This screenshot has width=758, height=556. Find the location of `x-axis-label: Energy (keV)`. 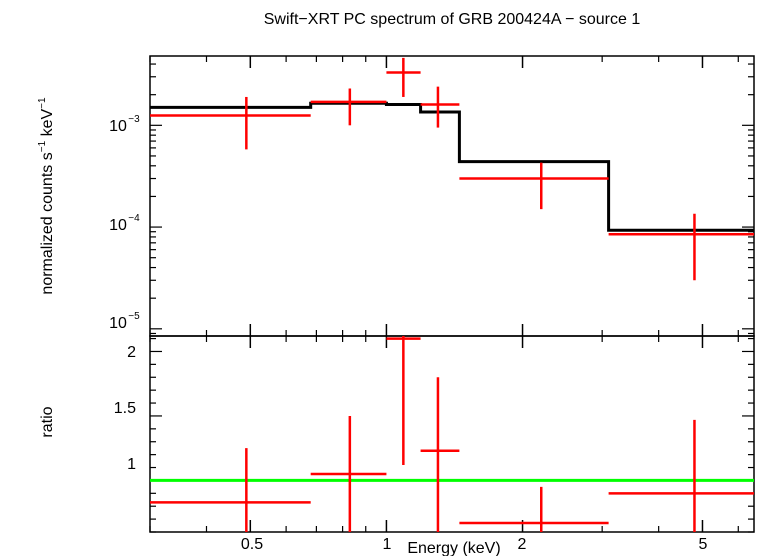

x-axis-label: Energy (keV) is located at coordinates (453, 548).